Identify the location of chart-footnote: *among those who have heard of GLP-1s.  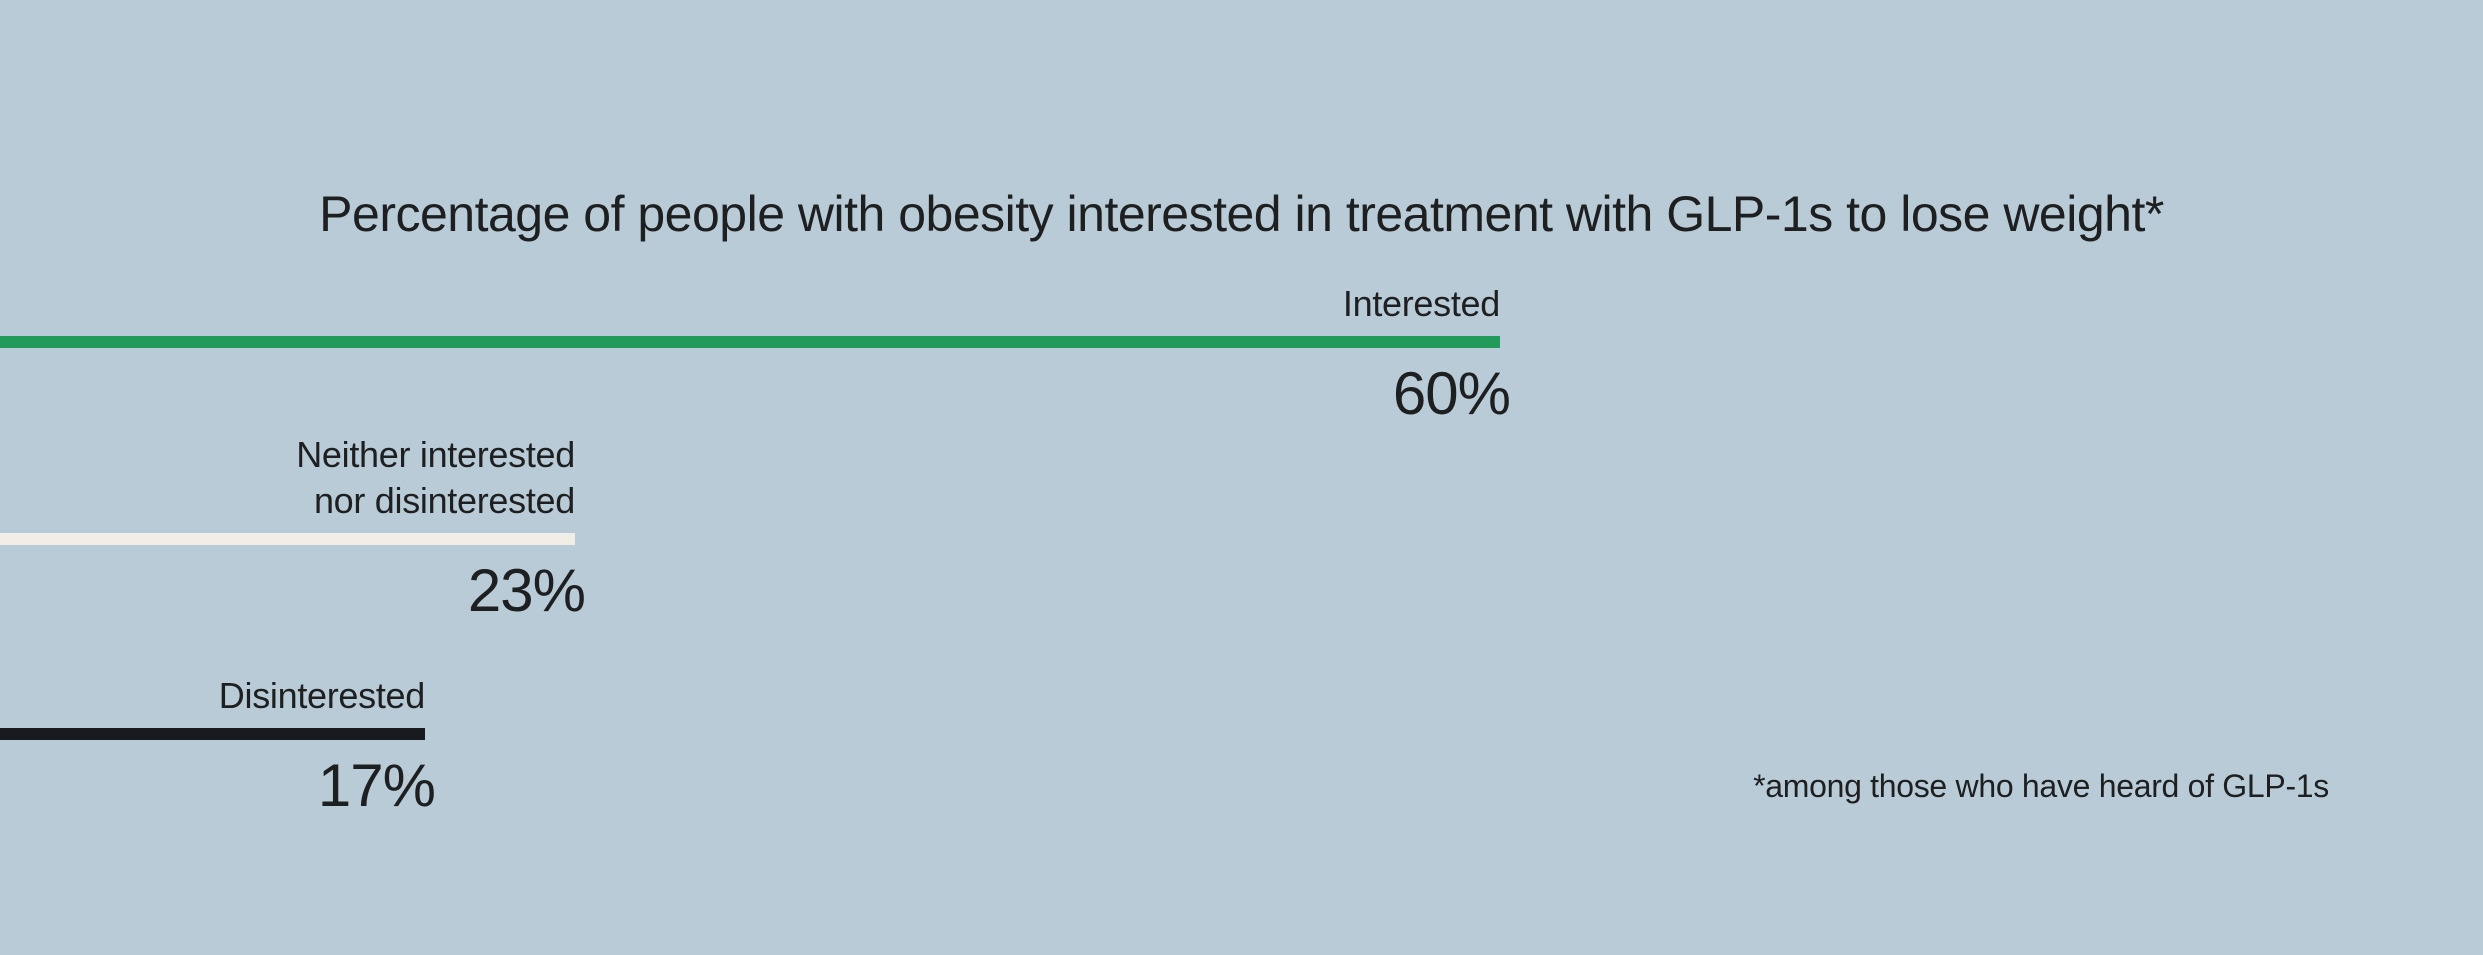
(2041, 786).